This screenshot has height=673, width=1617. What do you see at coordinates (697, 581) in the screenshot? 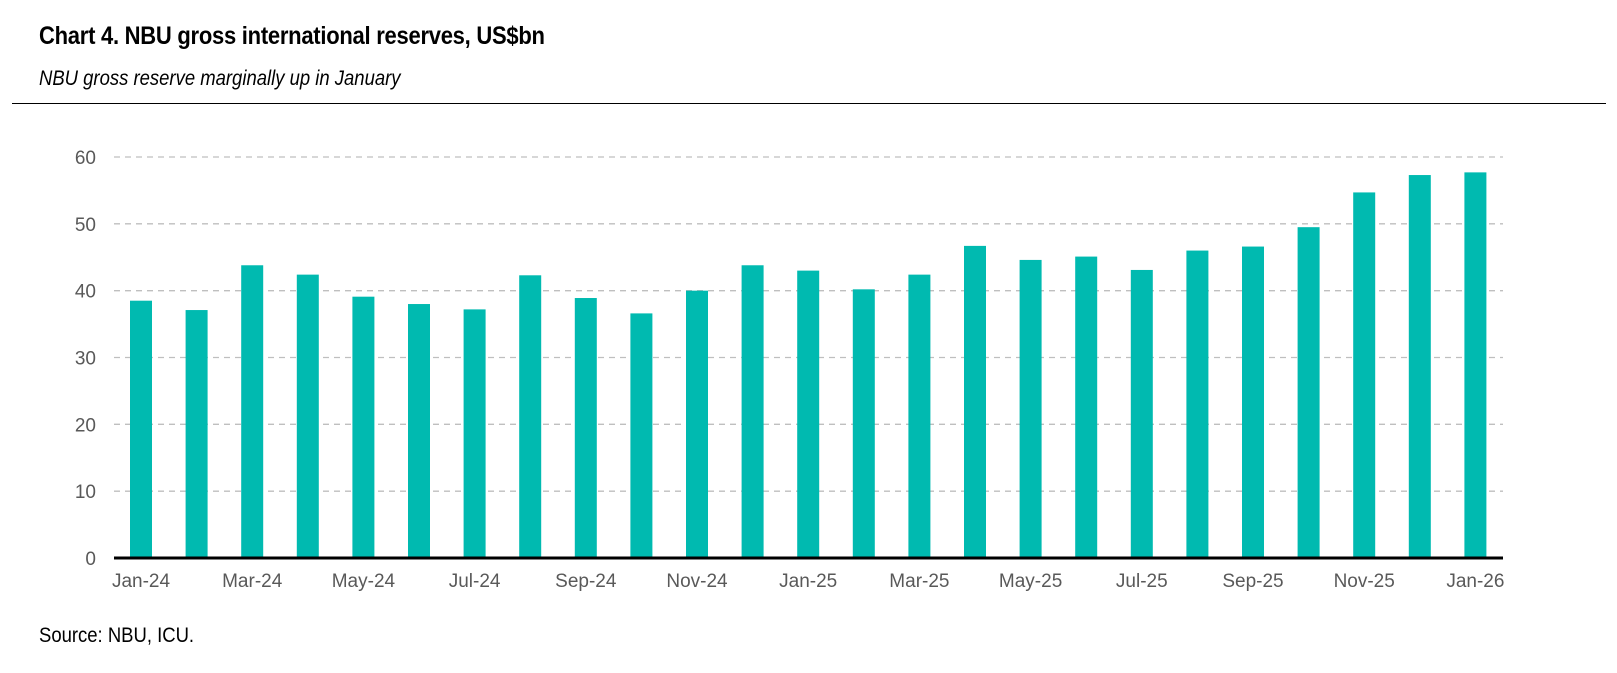
I see `x-tick-label: Nov-24` at bounding box center [697, 581].